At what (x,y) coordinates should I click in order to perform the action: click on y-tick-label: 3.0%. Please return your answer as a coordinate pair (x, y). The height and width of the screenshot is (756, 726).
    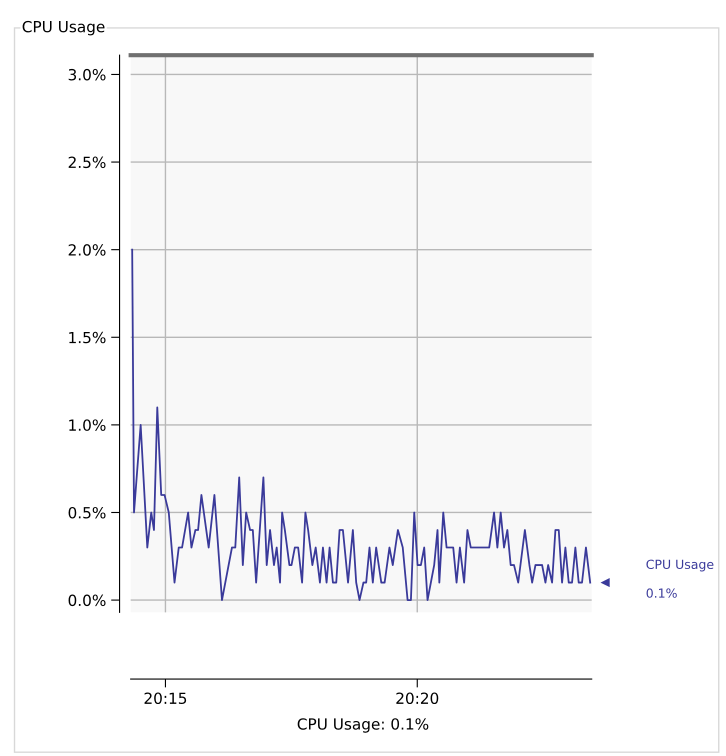
    Looking at the image, I should click on (87, 74).